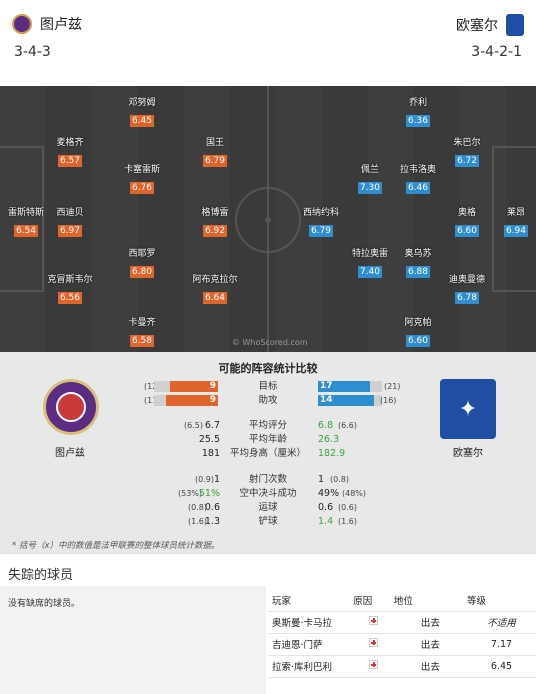 The height and width of the screenshot is (694, 536). I want to click on home-penalty-box, so click(22, 219).